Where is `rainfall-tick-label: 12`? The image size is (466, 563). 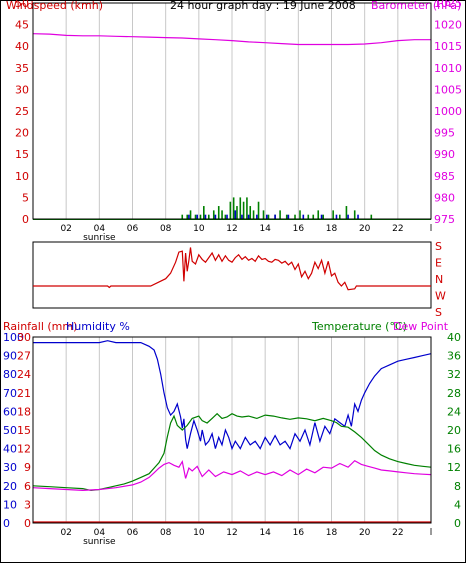 rainfall-tick-label: 12 is located at coordinates (24, 449).